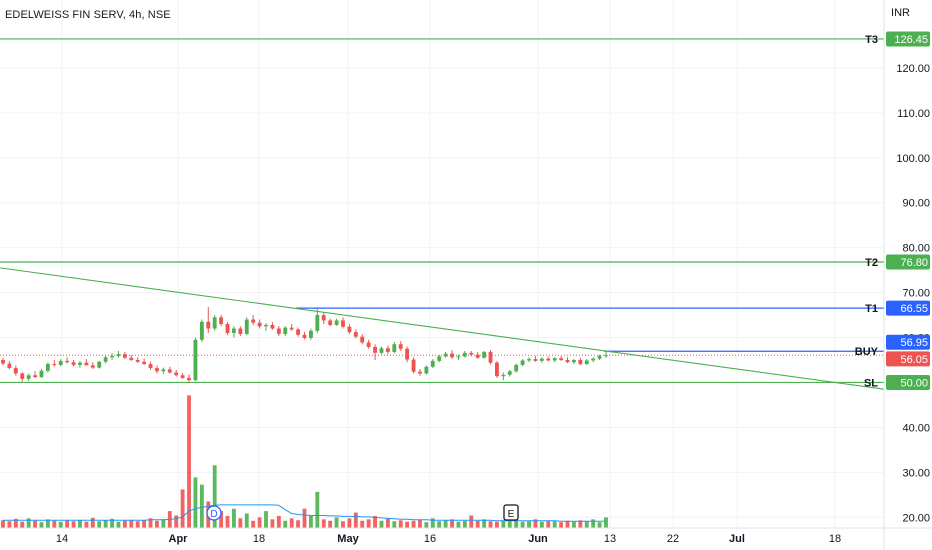 This screenshot has width=932, height=550. I want to click on level-label-t2: T2, so click(871, 263).